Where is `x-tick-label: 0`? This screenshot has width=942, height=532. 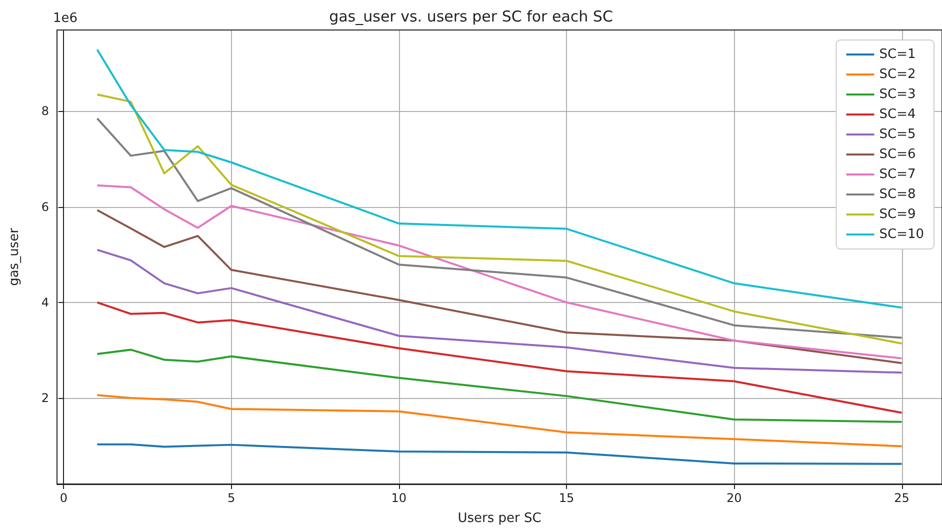
x-tick-label: 0 is located at coordinates (64, 498).